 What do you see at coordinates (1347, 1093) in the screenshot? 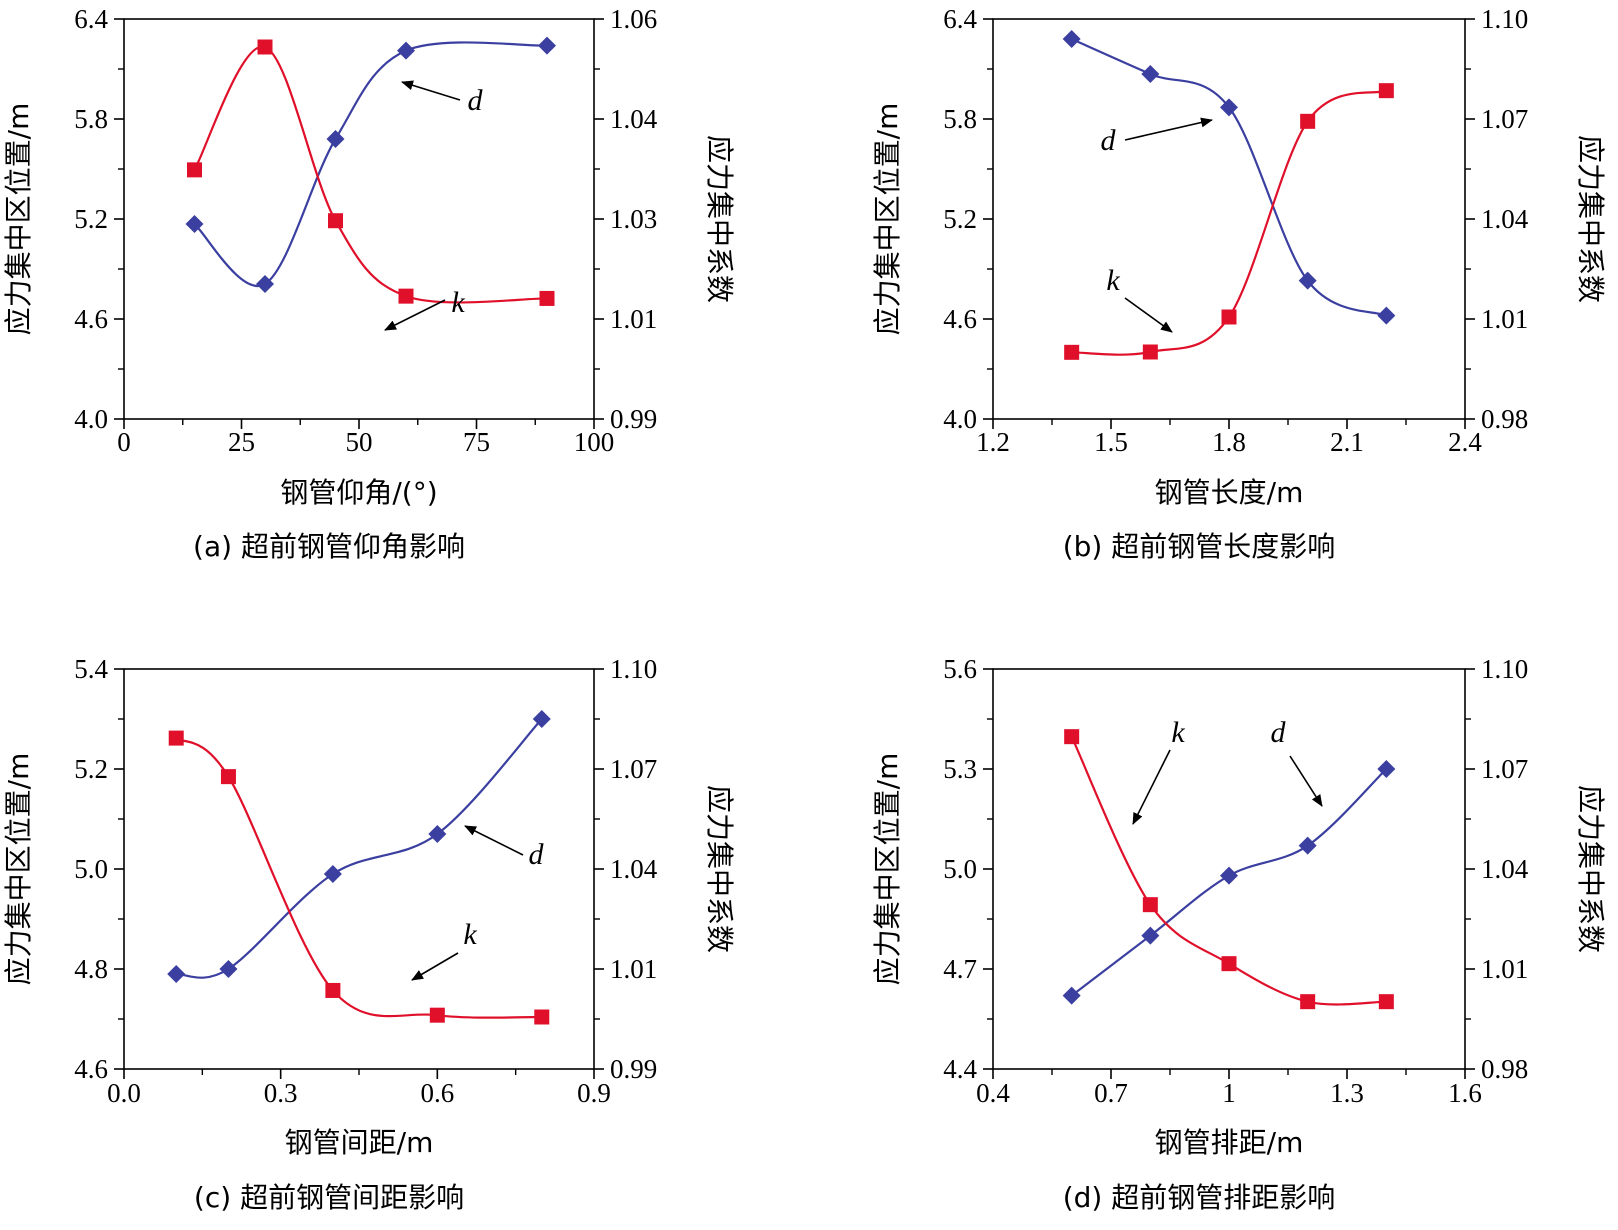
I see `x-tick-label: 1.3` at bounding box center [1347, 1093].